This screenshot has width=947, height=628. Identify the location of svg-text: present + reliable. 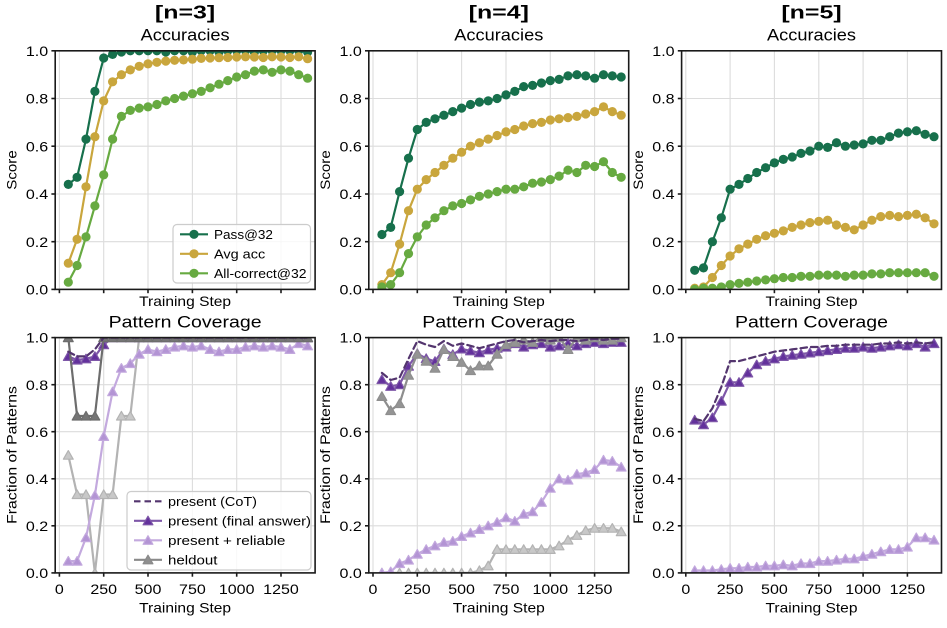
(226, 540).